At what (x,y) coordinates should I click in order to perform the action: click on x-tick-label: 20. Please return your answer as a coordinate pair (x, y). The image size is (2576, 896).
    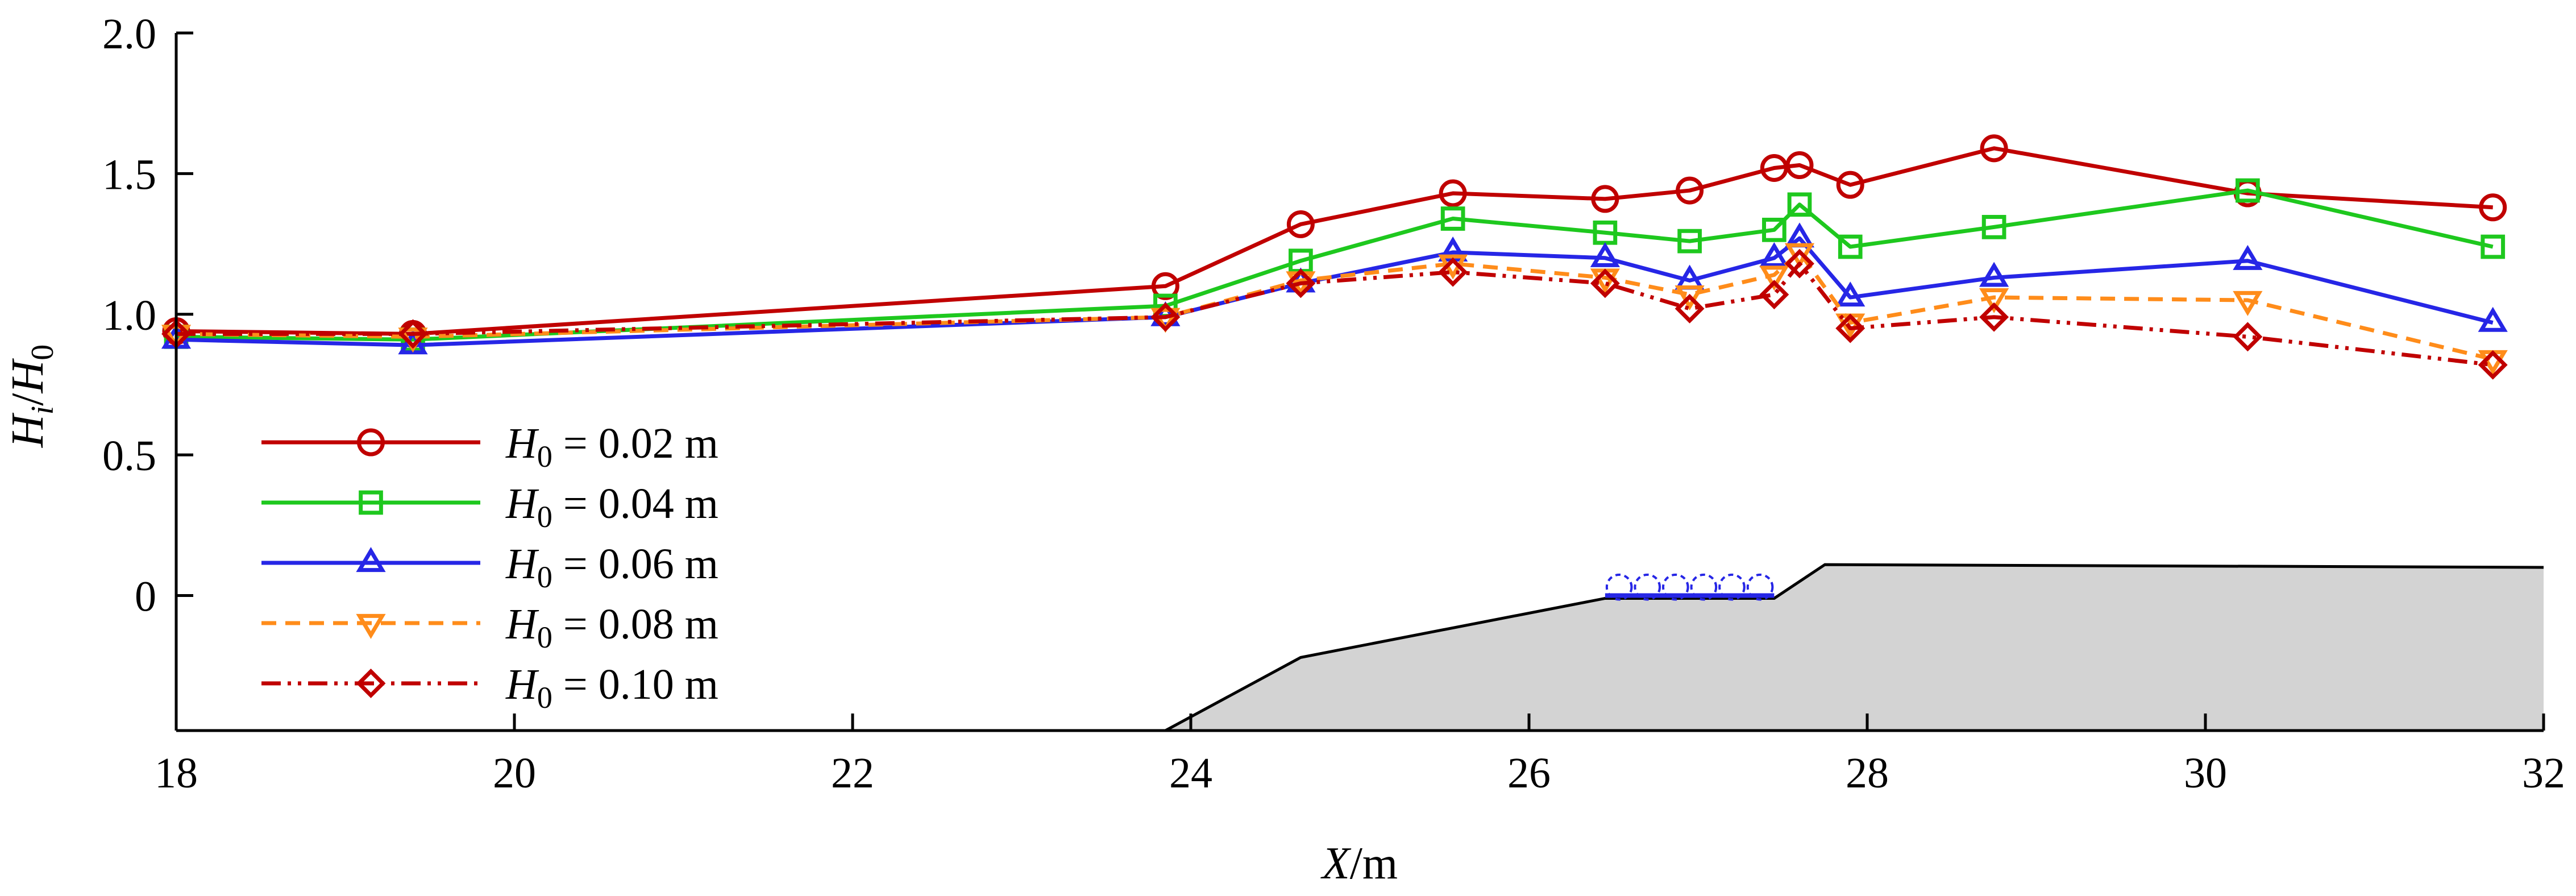
    Looking at the image, I should click on (514, 773).